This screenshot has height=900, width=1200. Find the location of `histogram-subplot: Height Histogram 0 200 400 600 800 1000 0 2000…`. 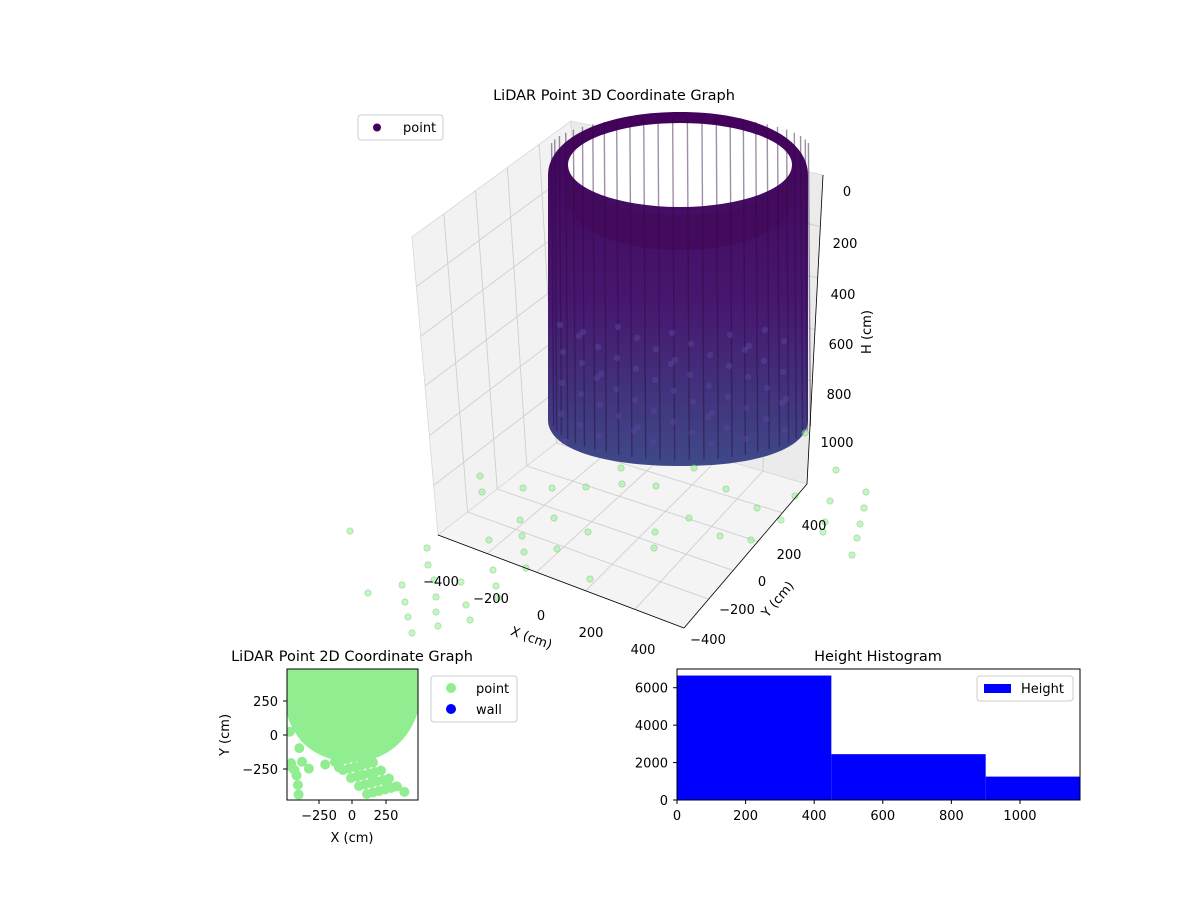

histogram-subplot: Height Histogram 0 200 400 600 800 1000 0 2000… is located at coordinates (858, 736).